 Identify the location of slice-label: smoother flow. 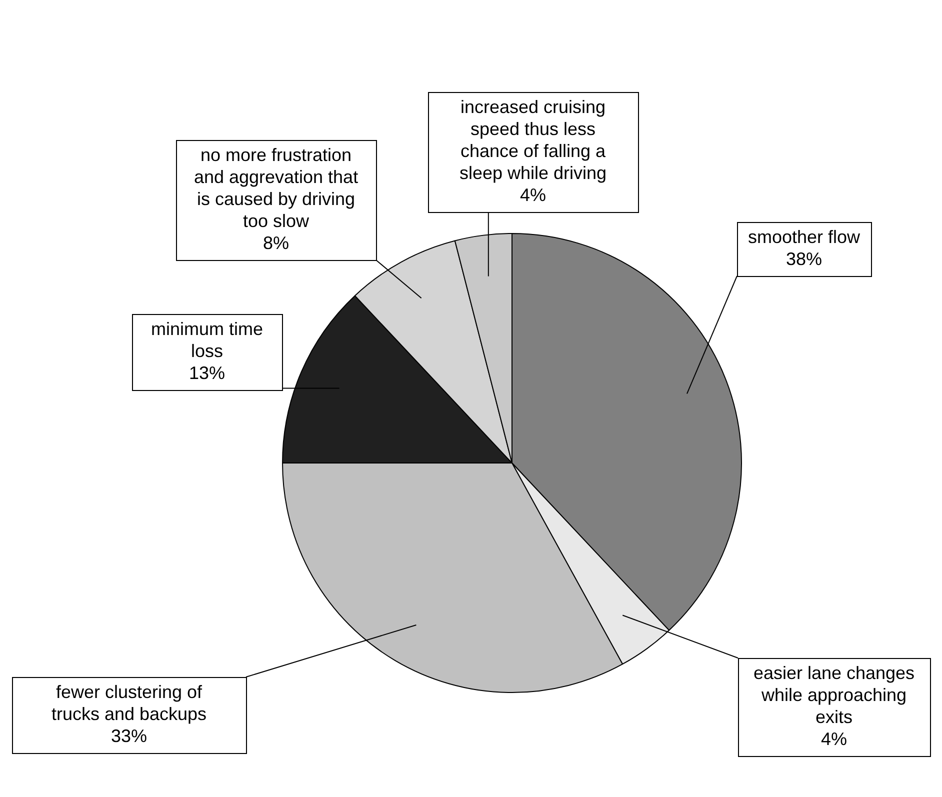
(805, 236).